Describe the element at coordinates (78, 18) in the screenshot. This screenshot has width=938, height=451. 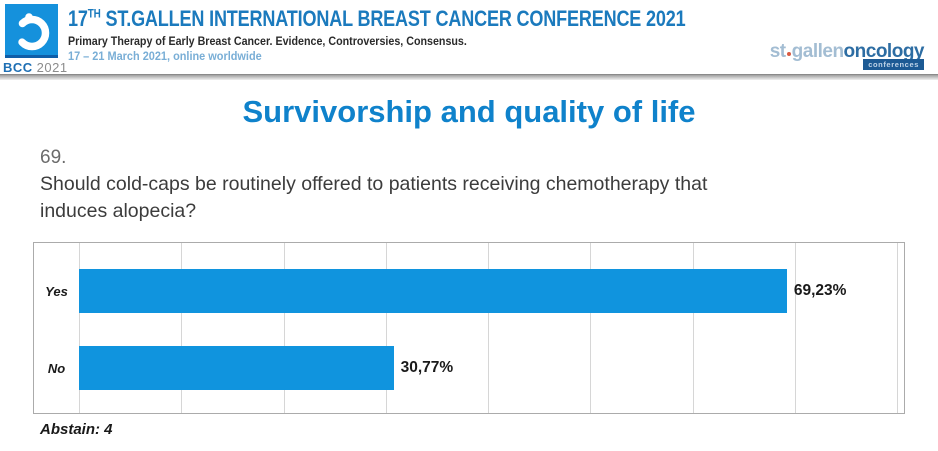
I see `title-number: 17` at that location.